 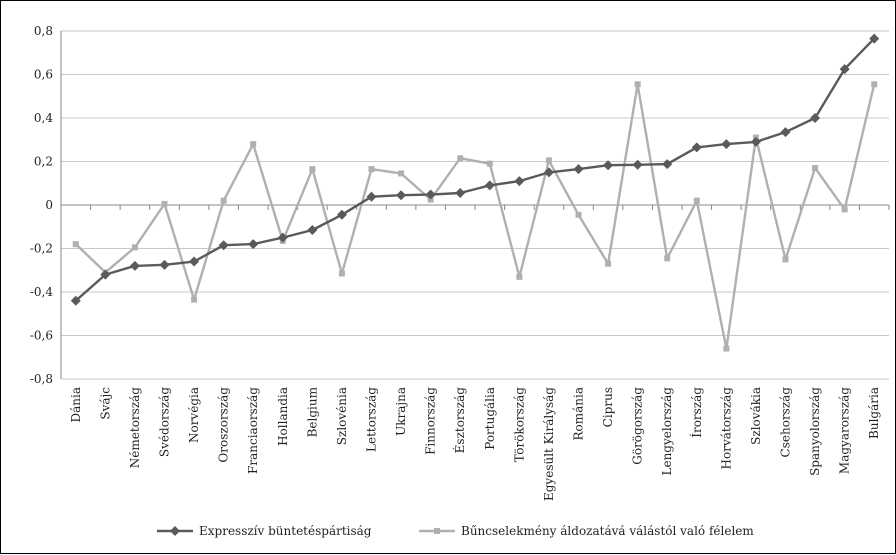 I want to click on x-tick-label: Szlovénia, so click(x=342, y=416).